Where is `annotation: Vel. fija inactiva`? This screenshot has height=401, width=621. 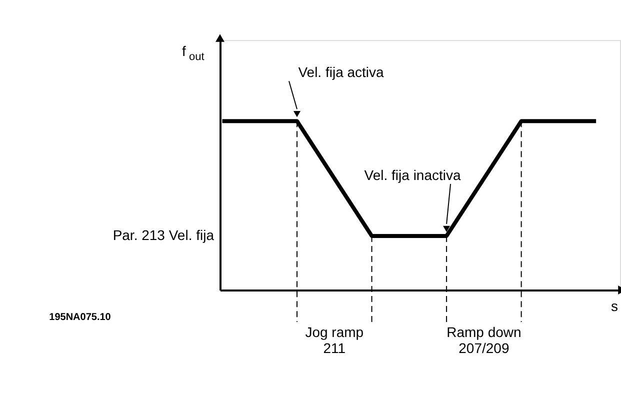
annotation: Vel. fija inactiva is located at coordinates (412, 174).